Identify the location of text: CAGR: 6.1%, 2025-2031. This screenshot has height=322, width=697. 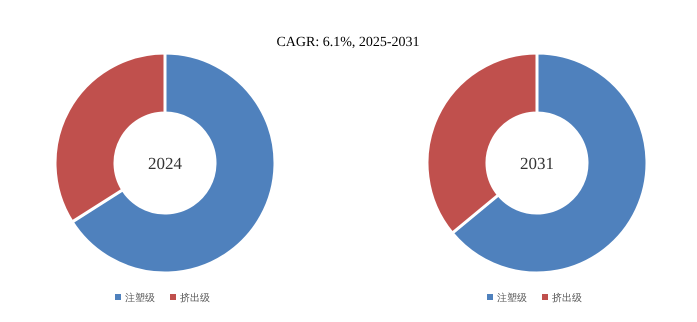
(348, 42).